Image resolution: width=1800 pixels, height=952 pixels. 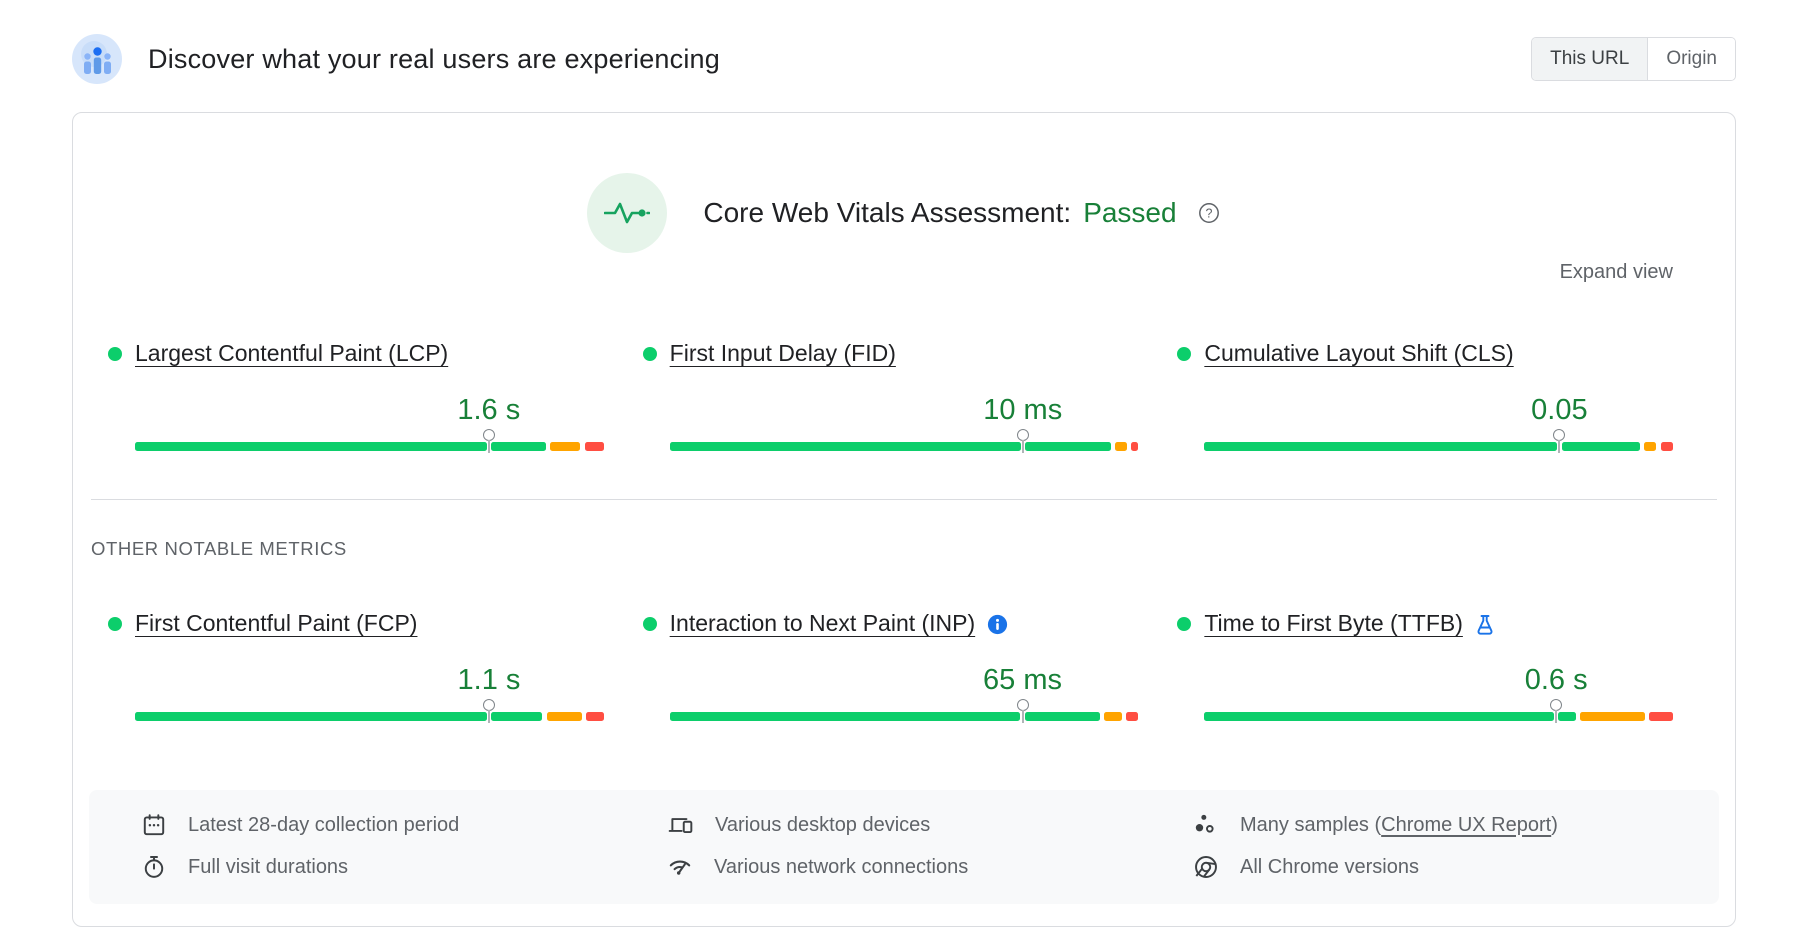 I want to click on metric-lcp: Largest Contentful Paint (LCP) 1.6 s, so click(x=356, y=395).